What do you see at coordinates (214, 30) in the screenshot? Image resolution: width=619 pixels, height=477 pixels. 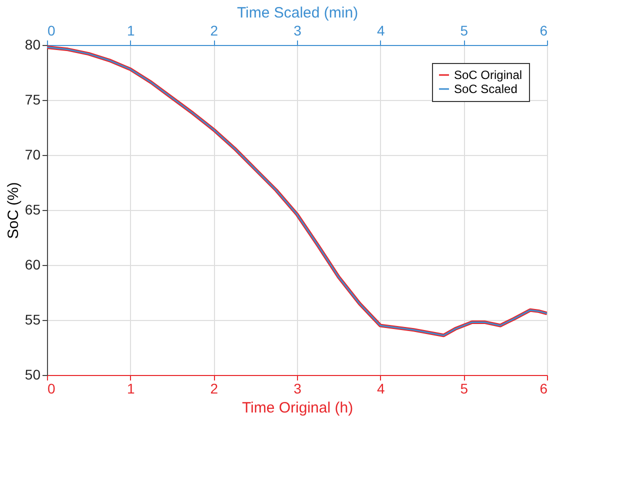 I see `x2-tick-label: 2` at bounding box center [214, 30].